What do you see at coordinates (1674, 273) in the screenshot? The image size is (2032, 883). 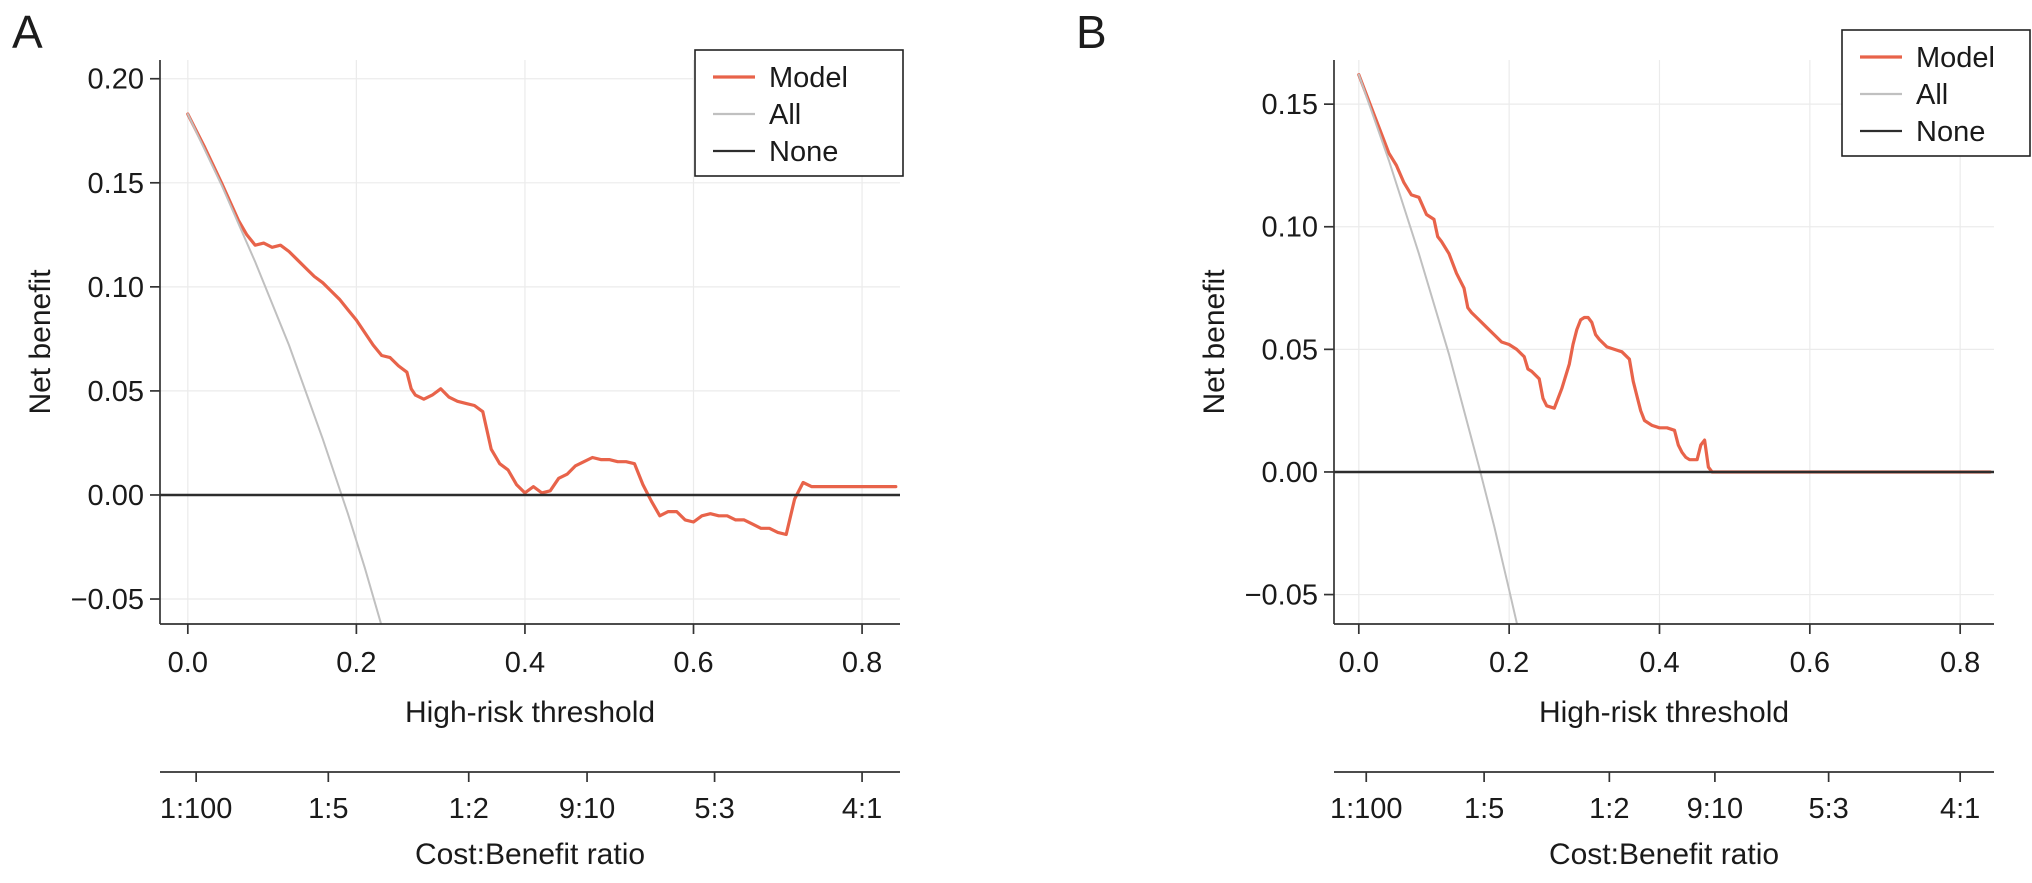 I see `model-curve` at bounding box center [1674, 273].